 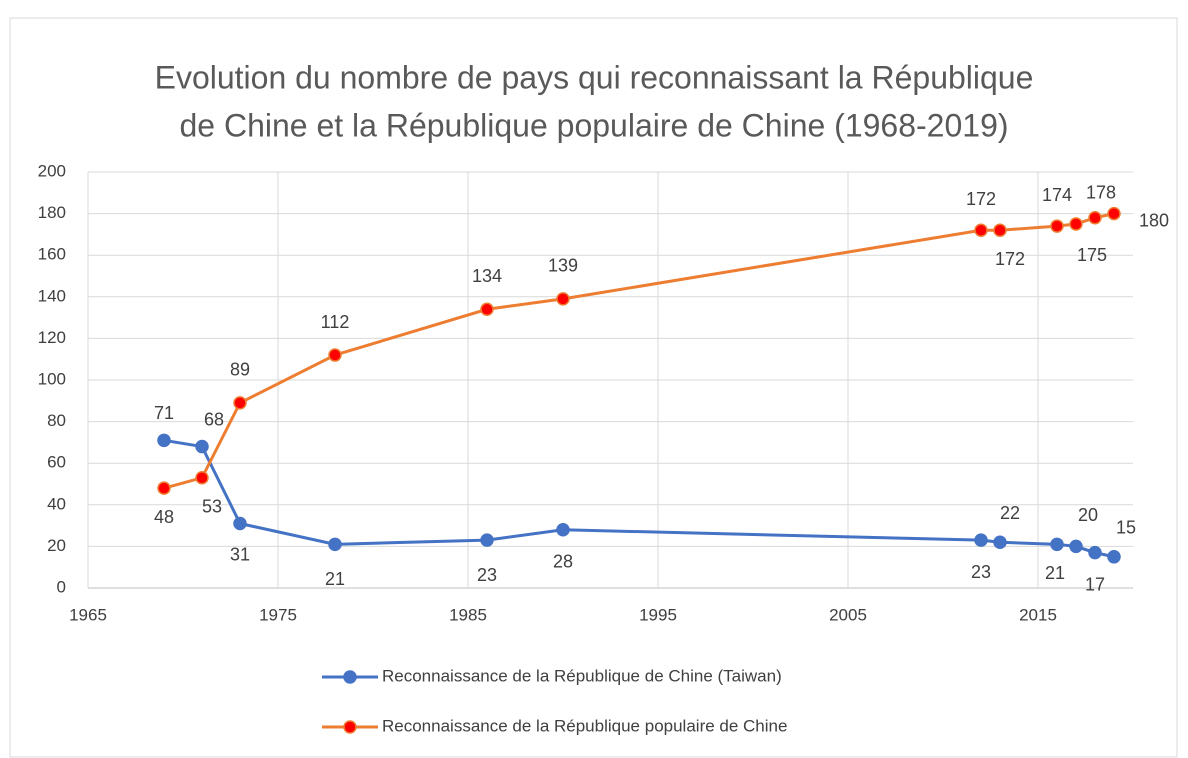 What do you see at coordinates (563, 266) in the screenshot?
I see `data-label: 139` at bounding box center [563, 266].